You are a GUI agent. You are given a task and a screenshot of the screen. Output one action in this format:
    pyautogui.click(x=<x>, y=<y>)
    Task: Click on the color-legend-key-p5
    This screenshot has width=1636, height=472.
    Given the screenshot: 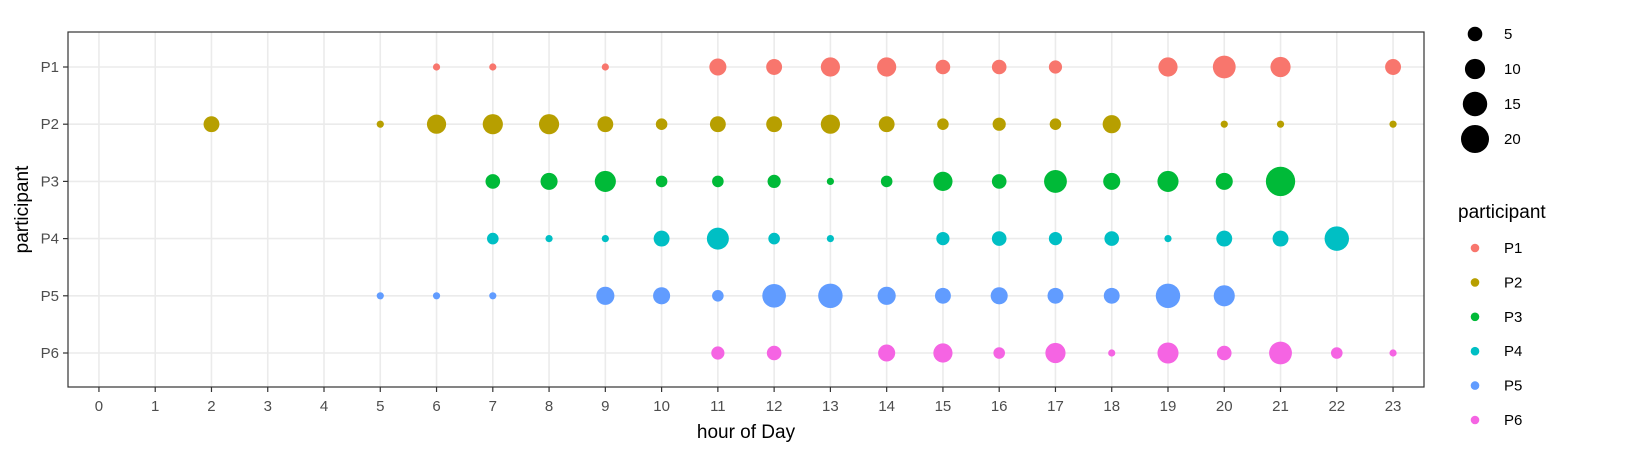 What is the action you would take?
    pyautogui.click(x=1475, y=385)
    